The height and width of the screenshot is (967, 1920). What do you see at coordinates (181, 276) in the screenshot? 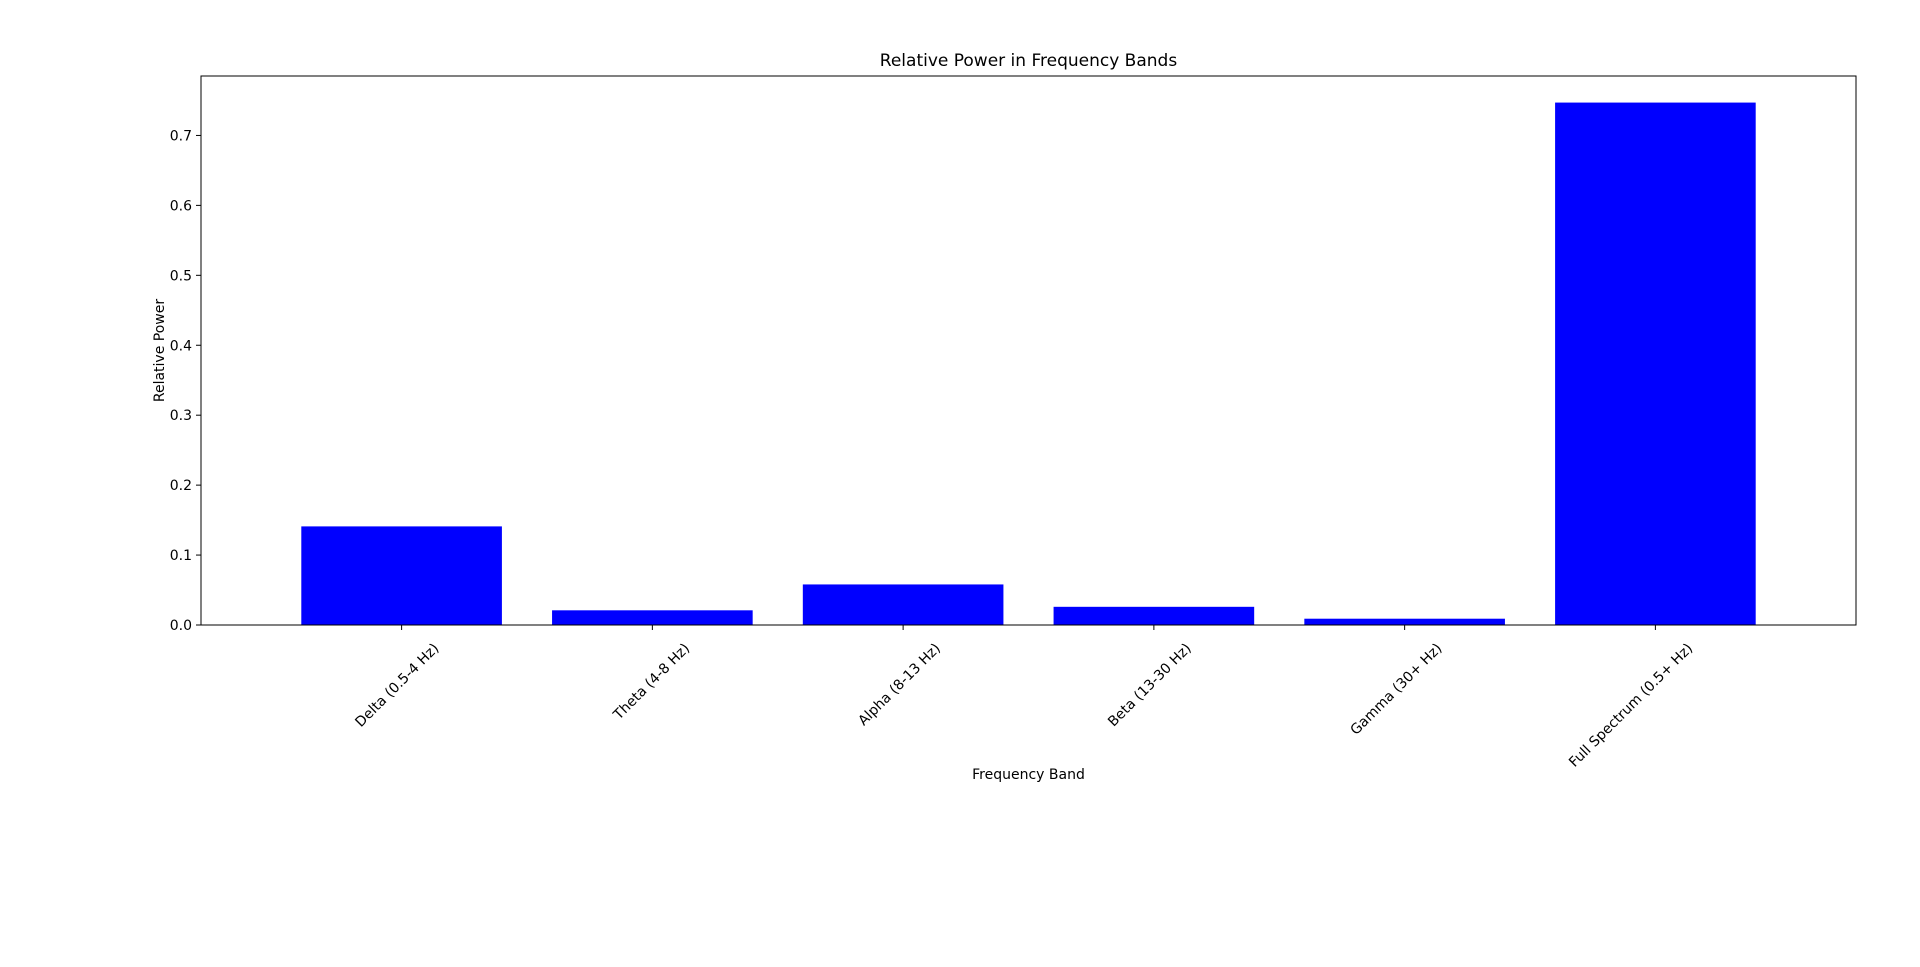
I see `y-tick-label-5: 0.5` at bounding box center [181, 276].